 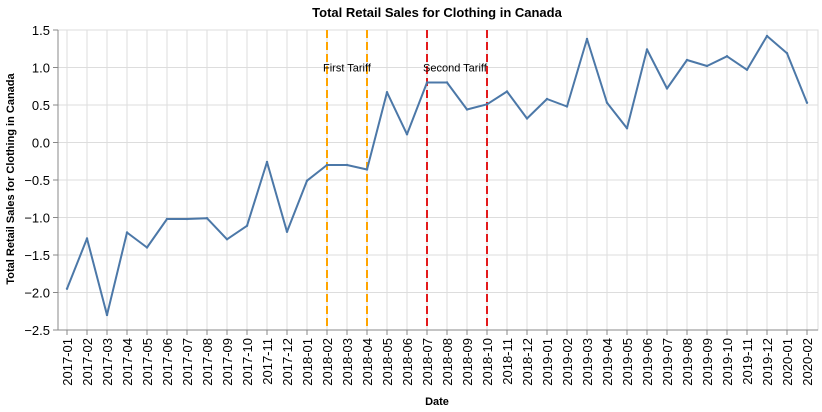 I want to click on tariff-annotation: Second Tariff, so click(x=455, y=69).